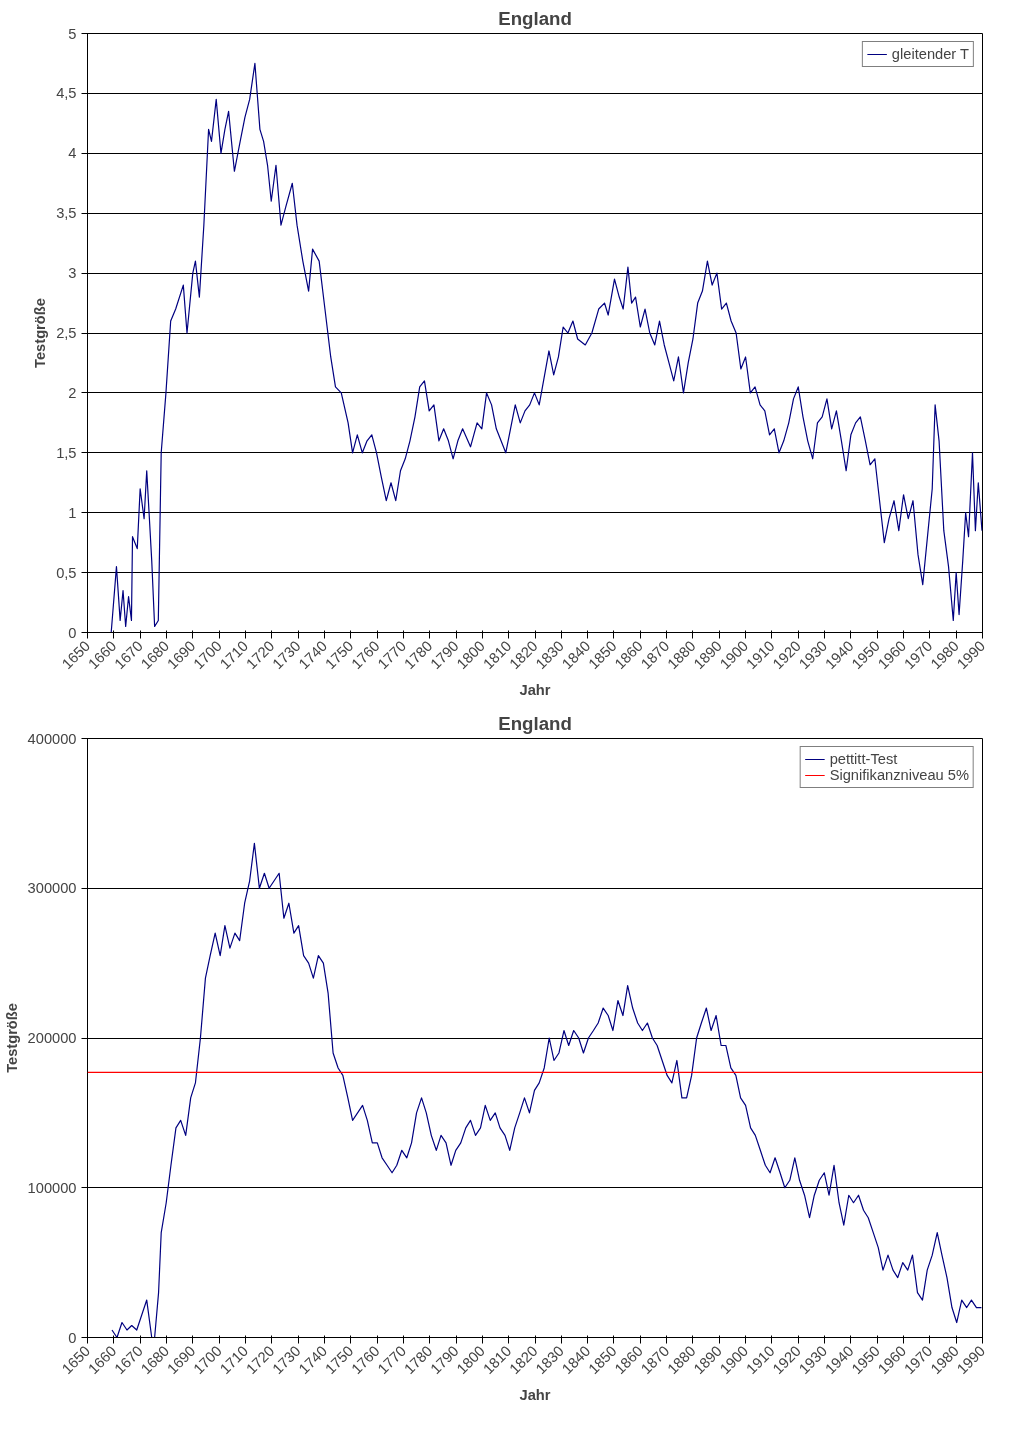 The image size is (1013, 1436). What do you see at coordinates (863, 759) in the screenshot?
I see `legend-label: pettitt-Test` at bounding box center [863, 759].